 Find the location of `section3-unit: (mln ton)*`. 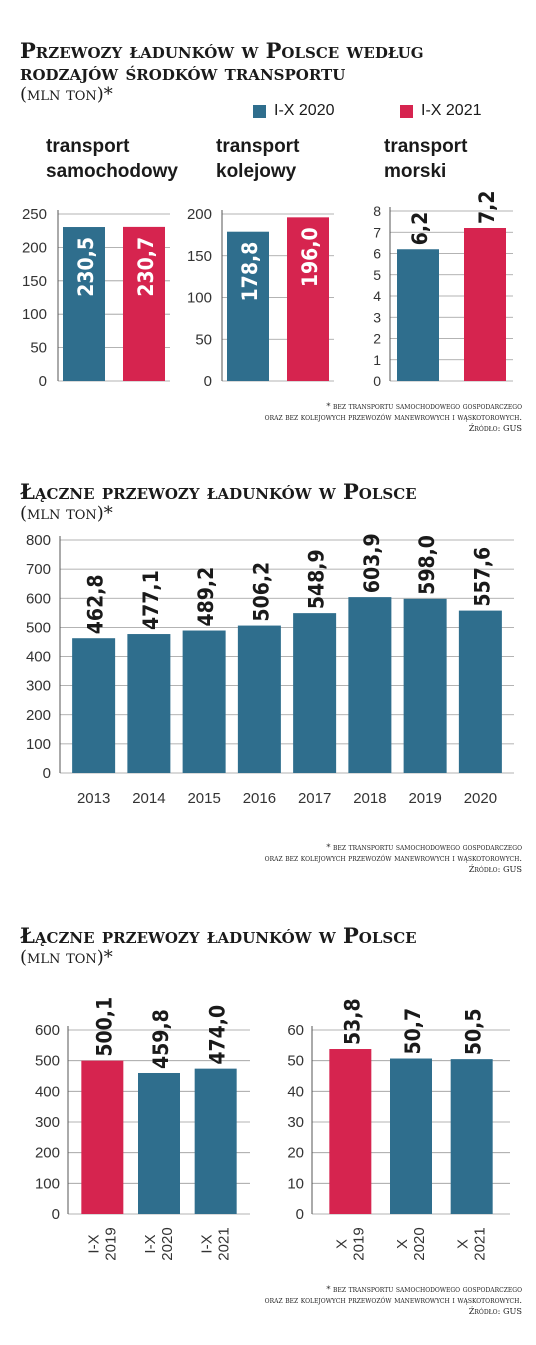

section3-unit: (mln ton)* is located at coordinates (66, 957).